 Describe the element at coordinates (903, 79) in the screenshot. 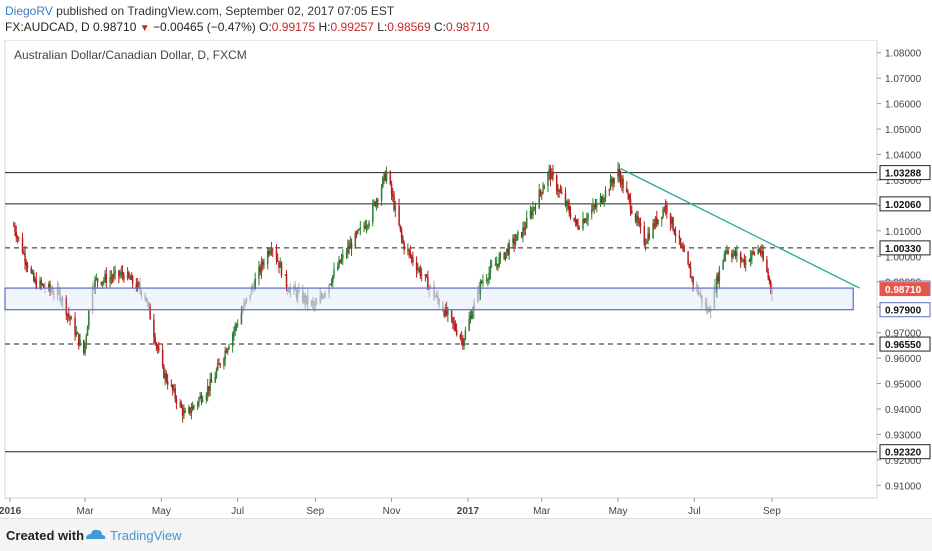

I see `y-tick-label: 1.07000` at that location.